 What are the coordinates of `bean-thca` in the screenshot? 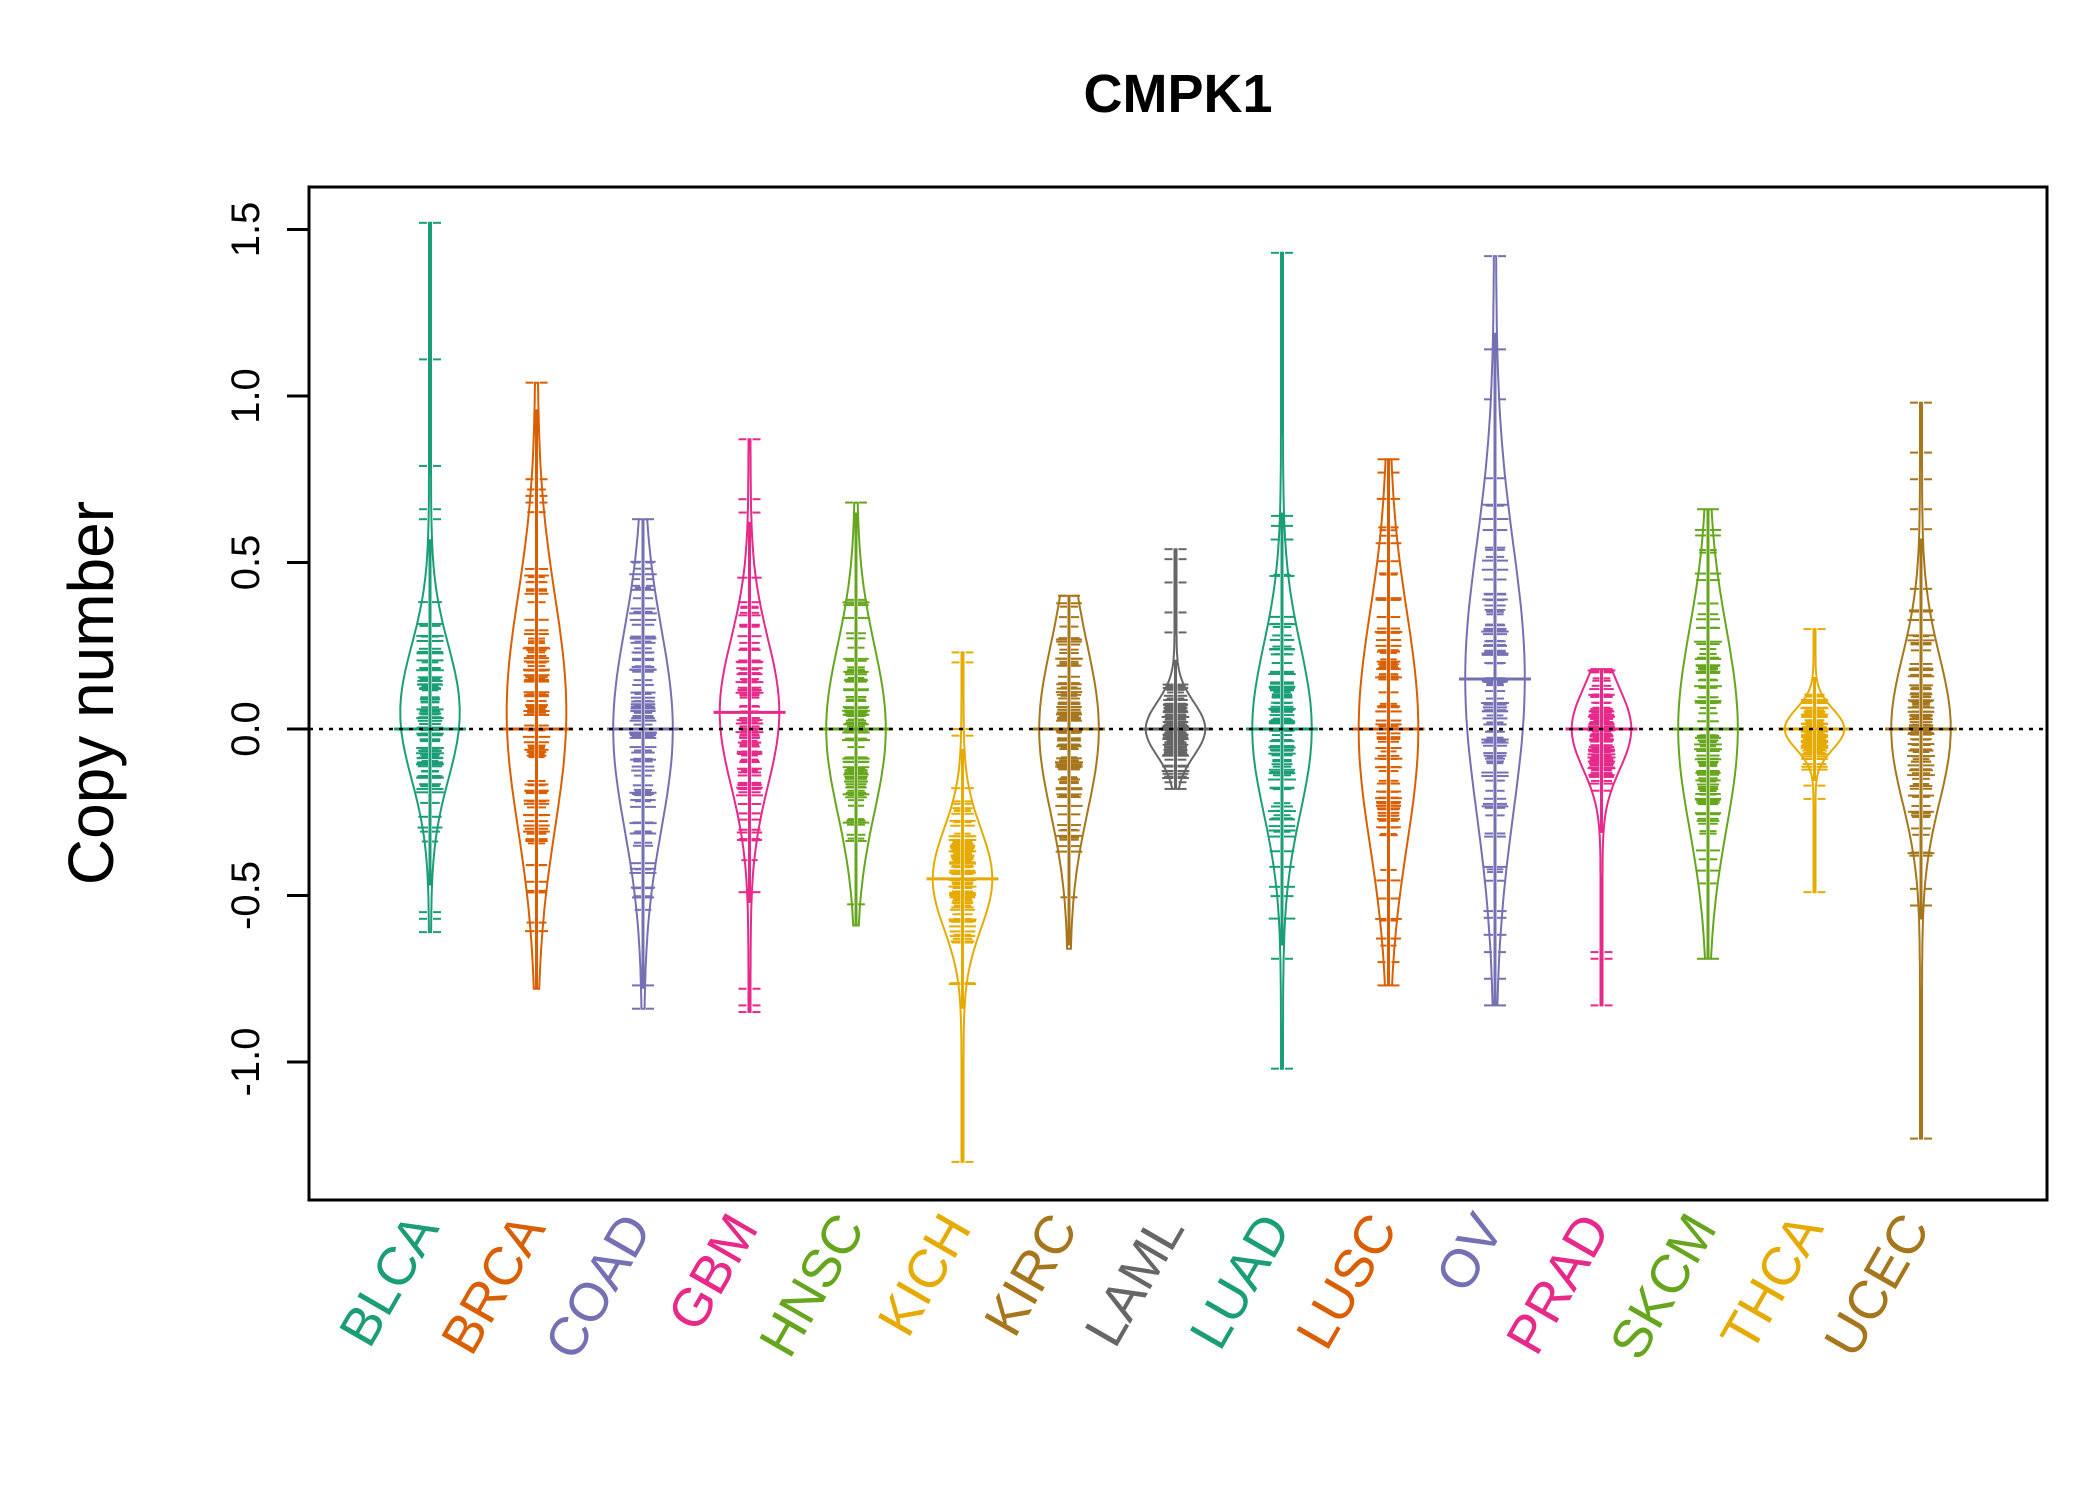 It's located at (1814, 761).